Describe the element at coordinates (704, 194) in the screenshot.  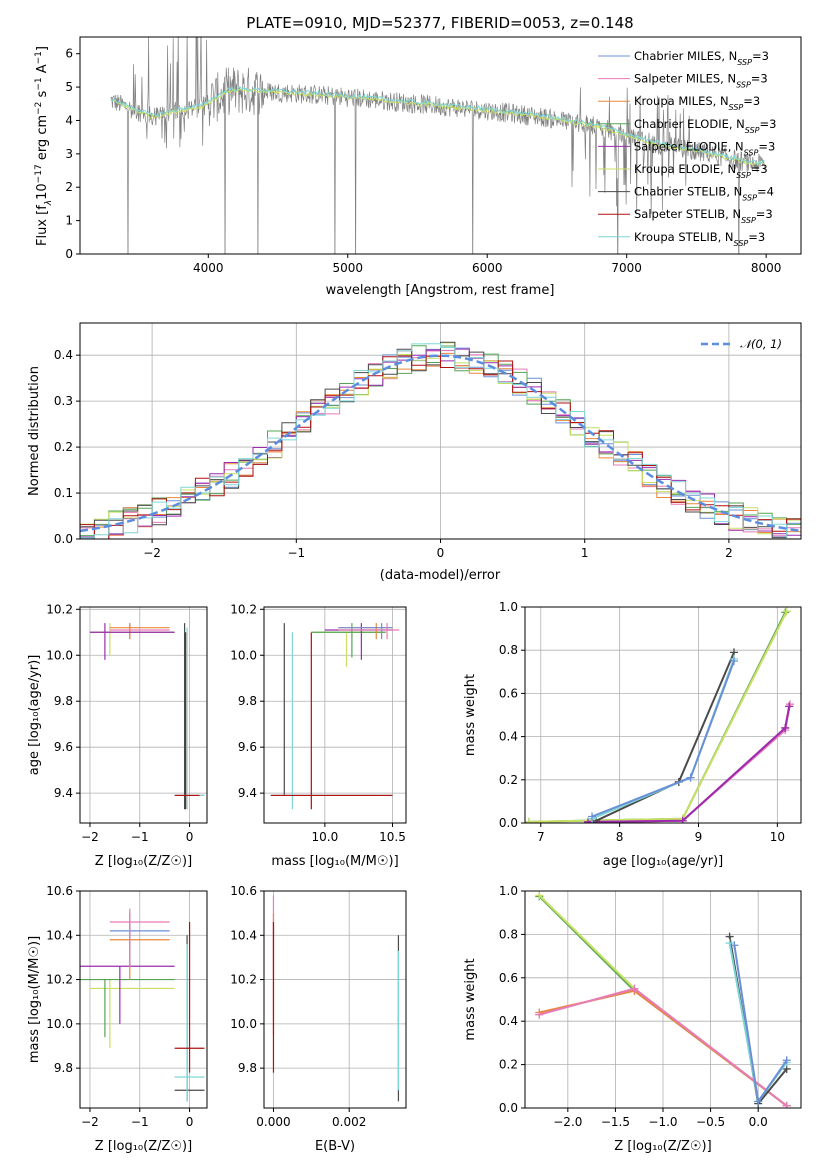
I see `legend-label: Chabrier STELIB, NSSP=4` at that location.